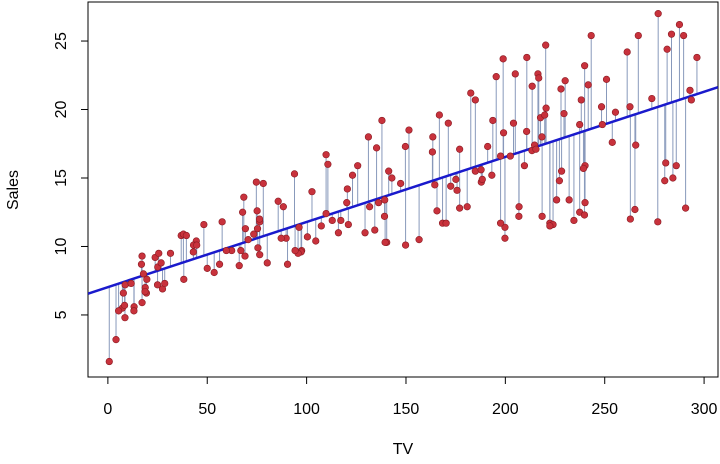 The image size is (720, 464). What do you see at coordinates (207, 409) in the screenshot?
I see `x-tick-label: 50` at bounding box center [207, 409].